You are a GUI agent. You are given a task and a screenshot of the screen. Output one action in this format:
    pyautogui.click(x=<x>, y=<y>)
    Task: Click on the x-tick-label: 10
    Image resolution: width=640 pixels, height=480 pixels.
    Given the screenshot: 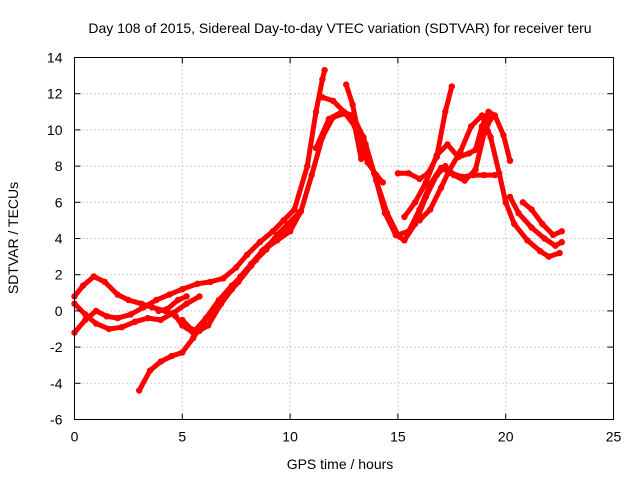 What is the action you would take?
    pyautogui.click(x=290, y=437)
    